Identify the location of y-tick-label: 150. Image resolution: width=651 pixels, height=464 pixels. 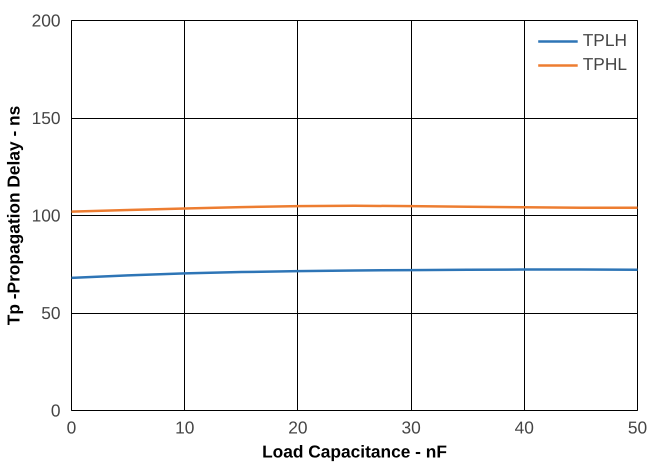
(46, 118).